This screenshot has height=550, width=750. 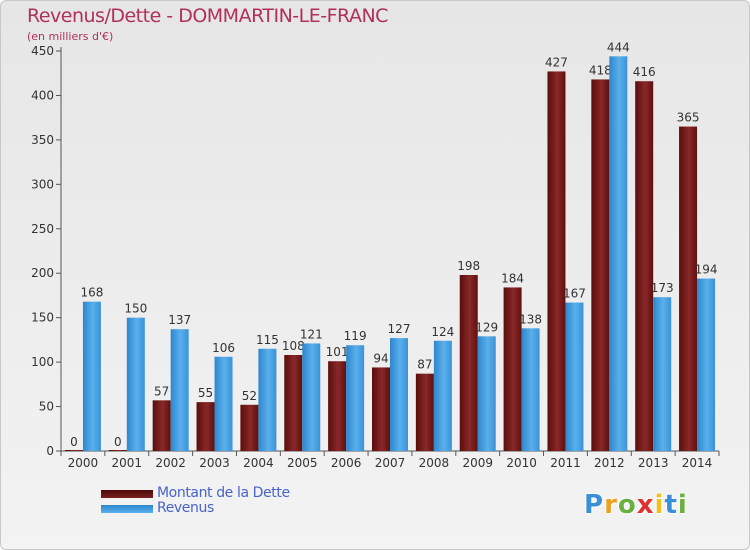 What do you see at coordinates (653, 463) in the screenshot?
I see `x-tick-label: 2013` at bounding box center [653, 463].